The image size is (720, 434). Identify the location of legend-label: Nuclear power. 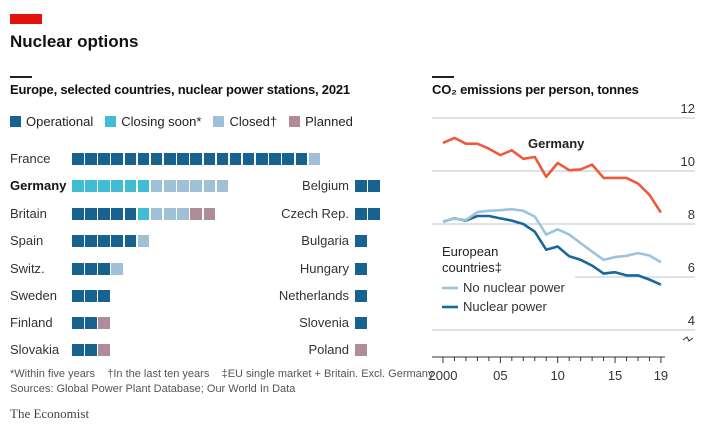
(505, 306).